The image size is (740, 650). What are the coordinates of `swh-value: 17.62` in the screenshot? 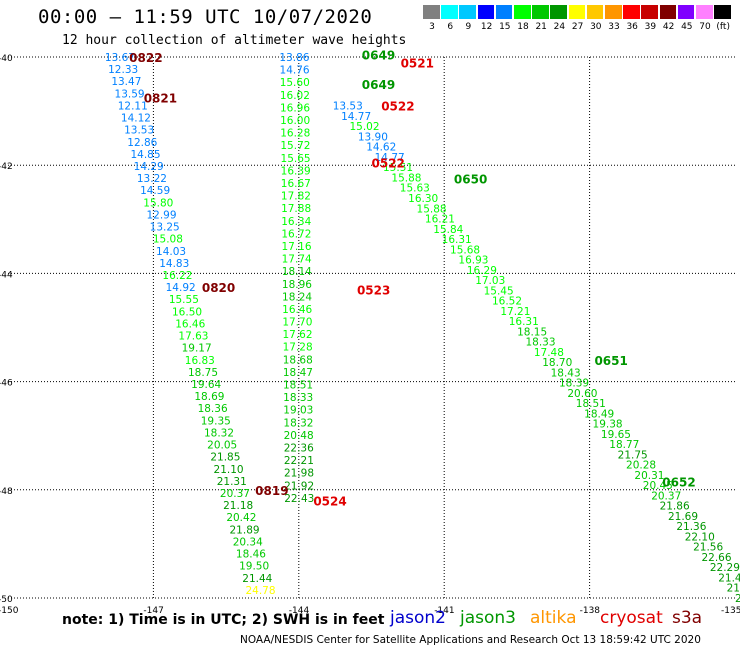 It's located at (297, 335).